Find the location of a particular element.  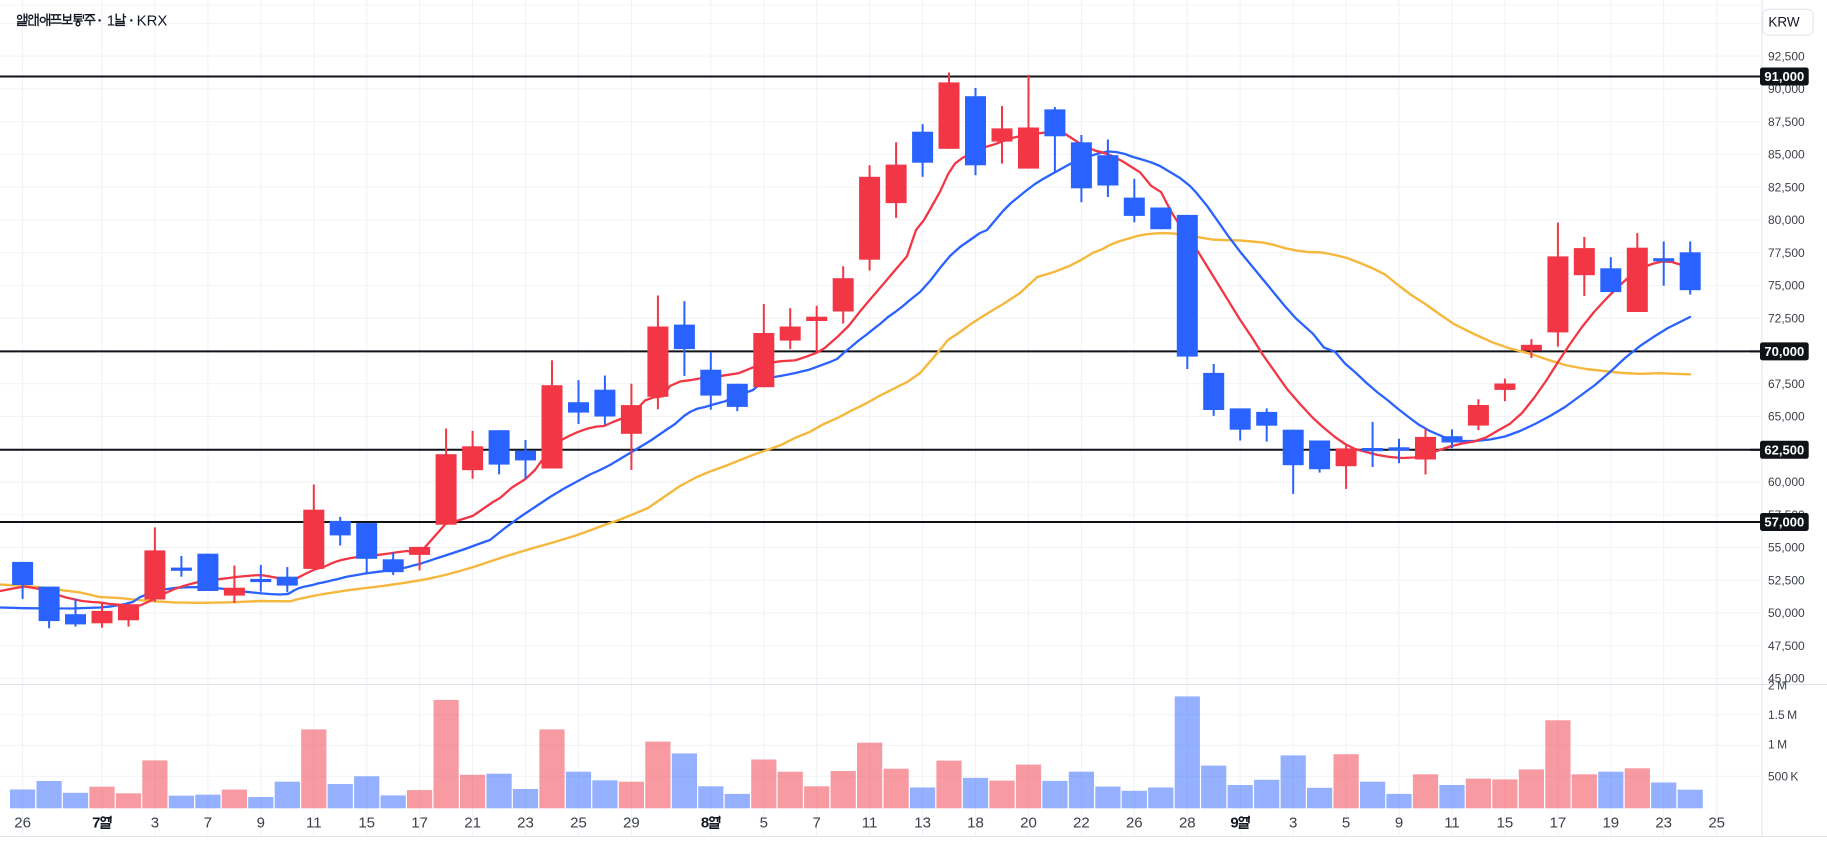

svg-text: 85,000 is located at coordinates (1786, 155).